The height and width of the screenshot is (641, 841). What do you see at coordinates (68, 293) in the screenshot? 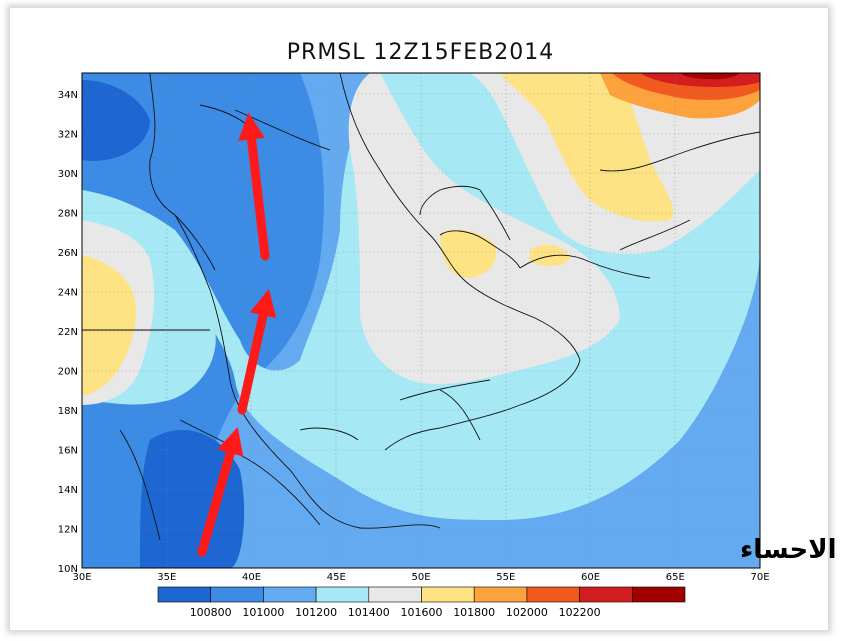
I see `lat-label: 24N` at bounding box center [68, 293].